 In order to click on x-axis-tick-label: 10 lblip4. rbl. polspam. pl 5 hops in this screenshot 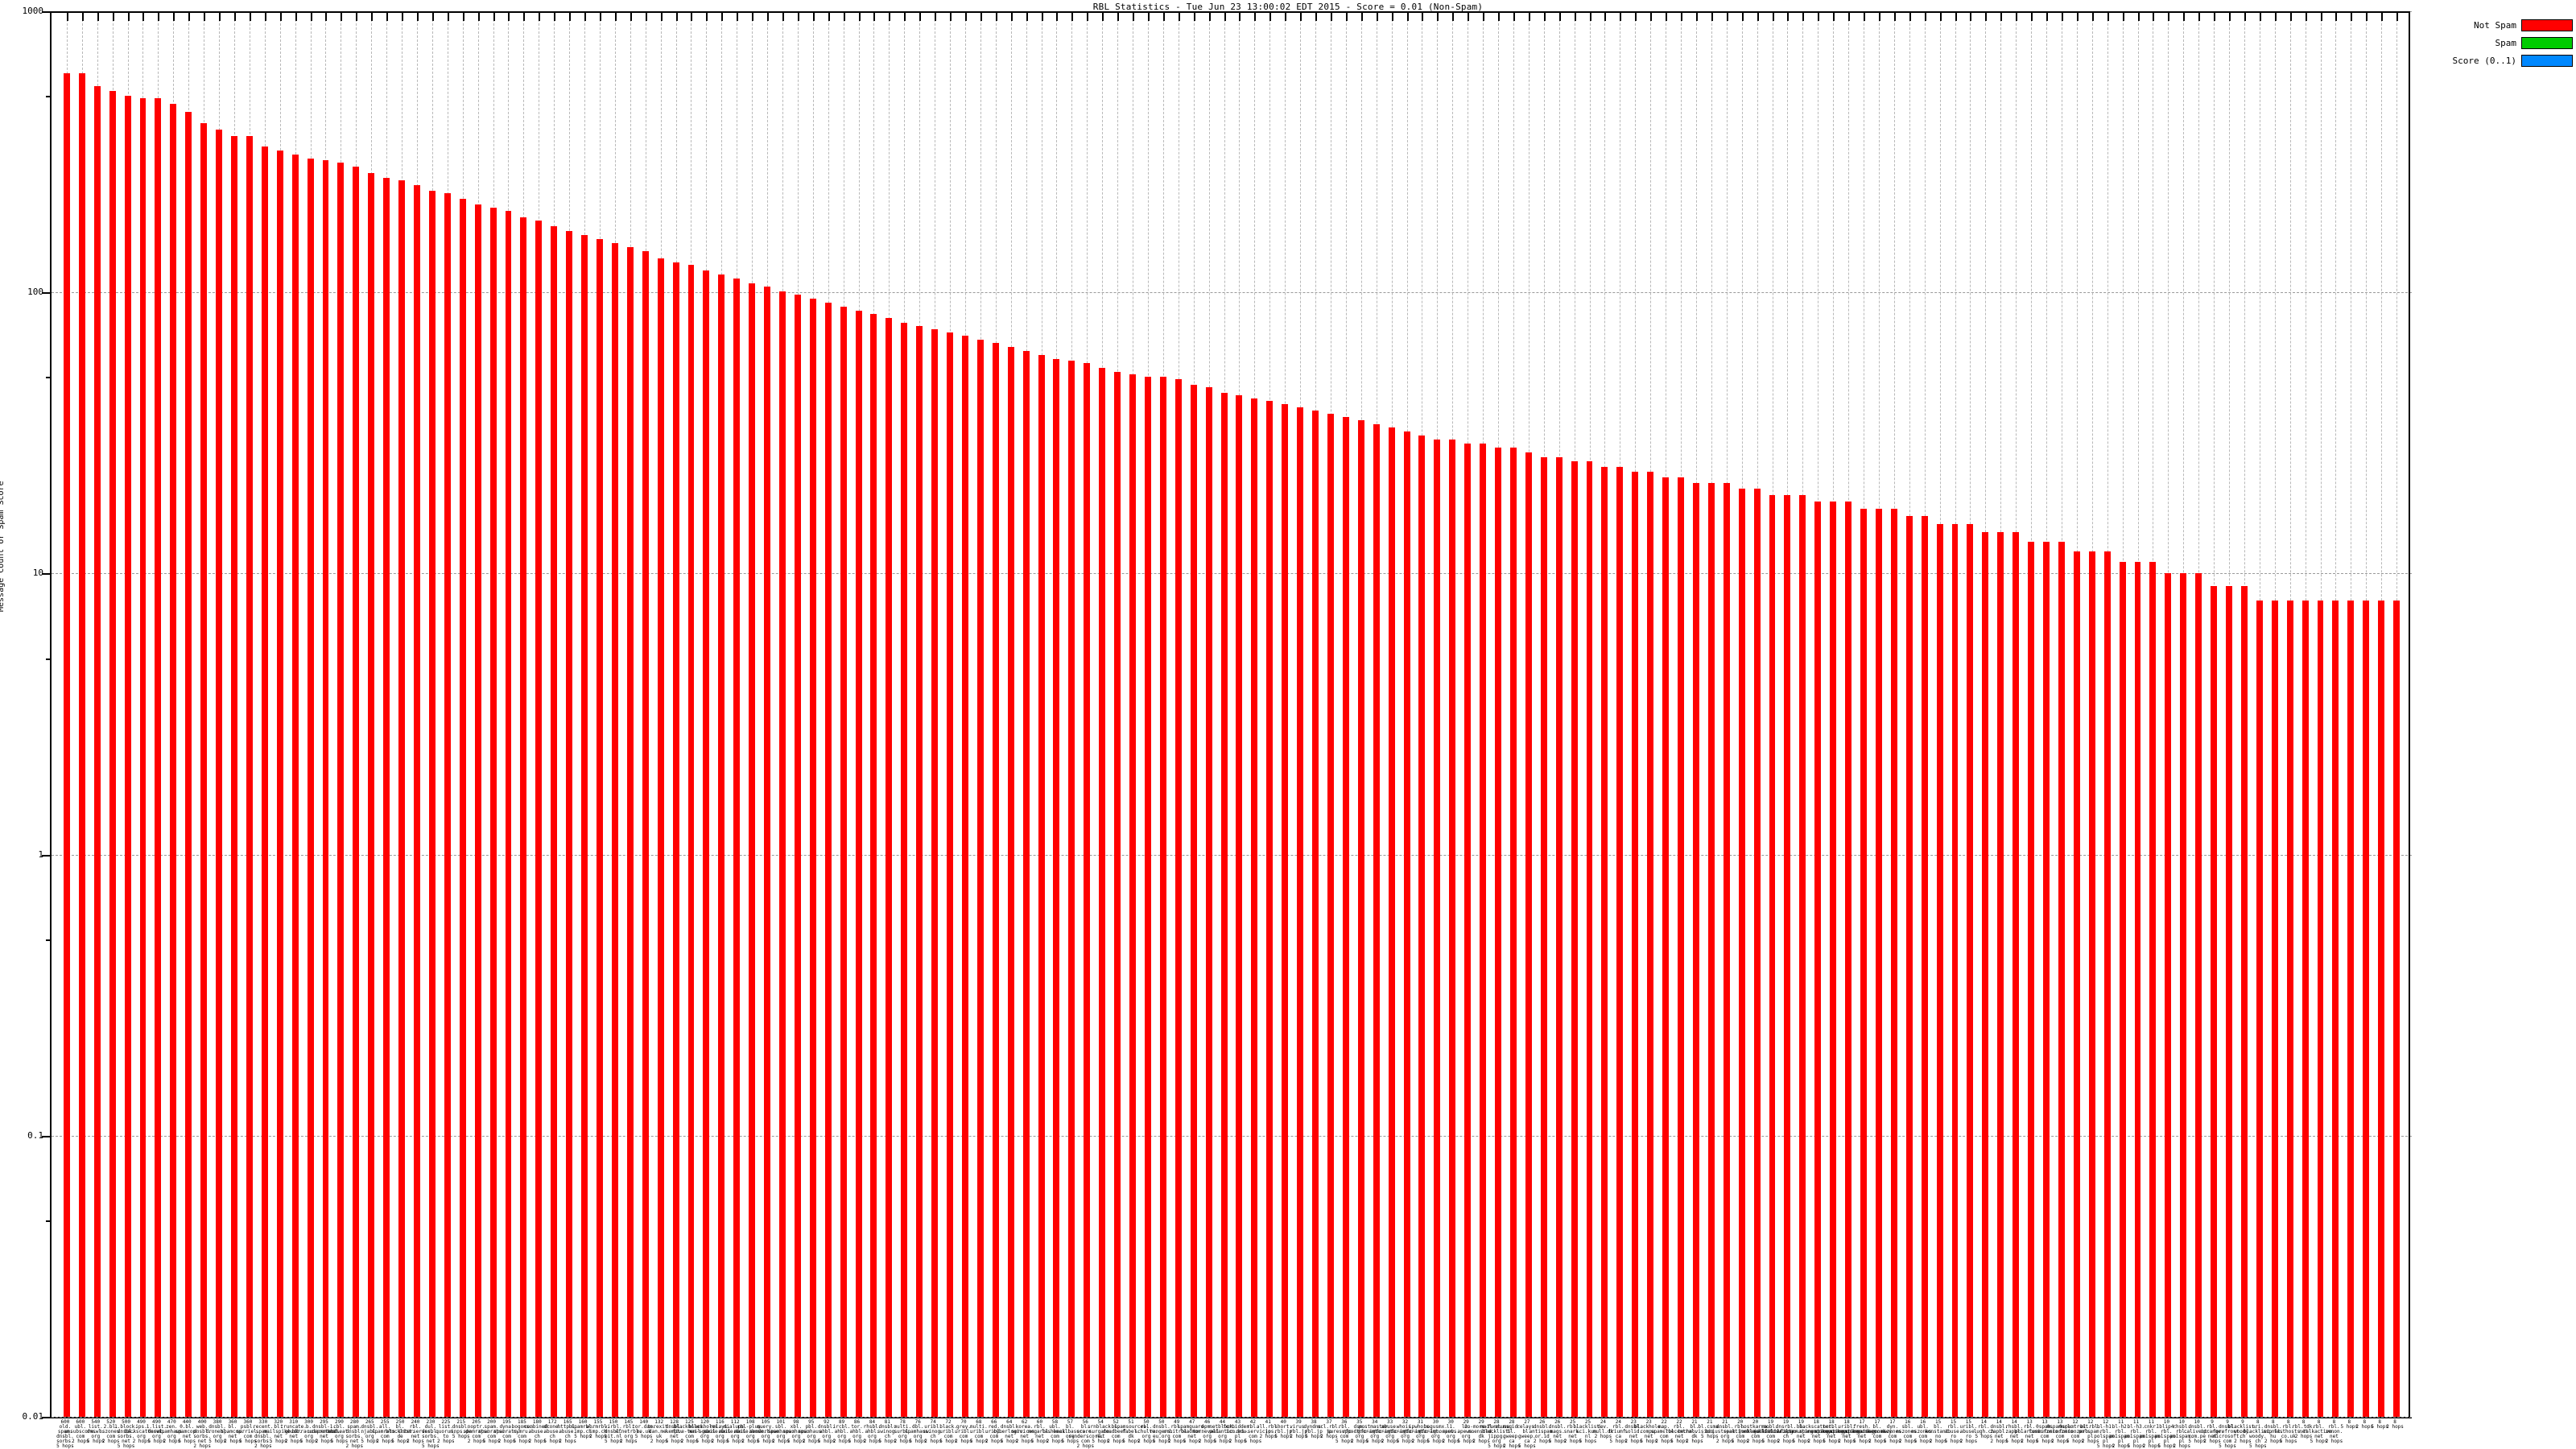, I will do `click(2166, 1434)`.